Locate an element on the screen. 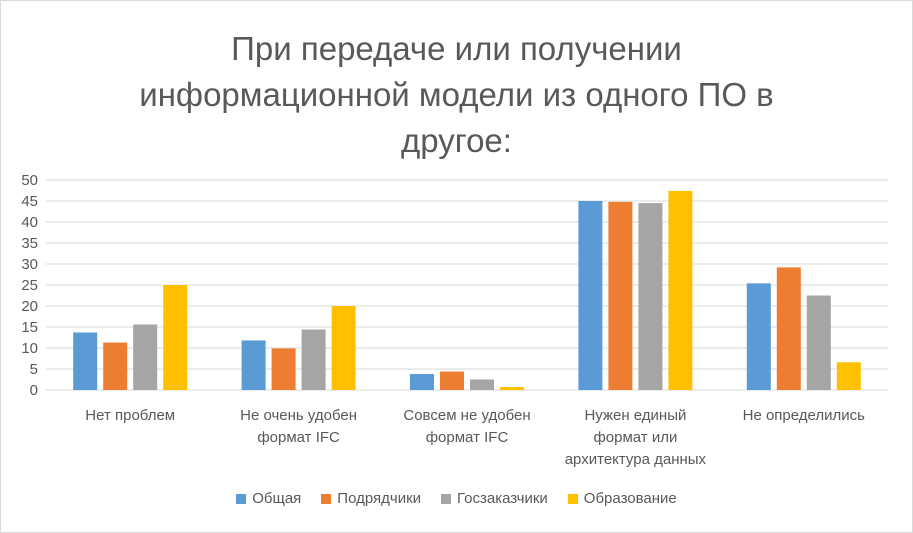 This screenshot has height=533, width=913. y-tick-label: 25 is located at coordinates (29, 285).